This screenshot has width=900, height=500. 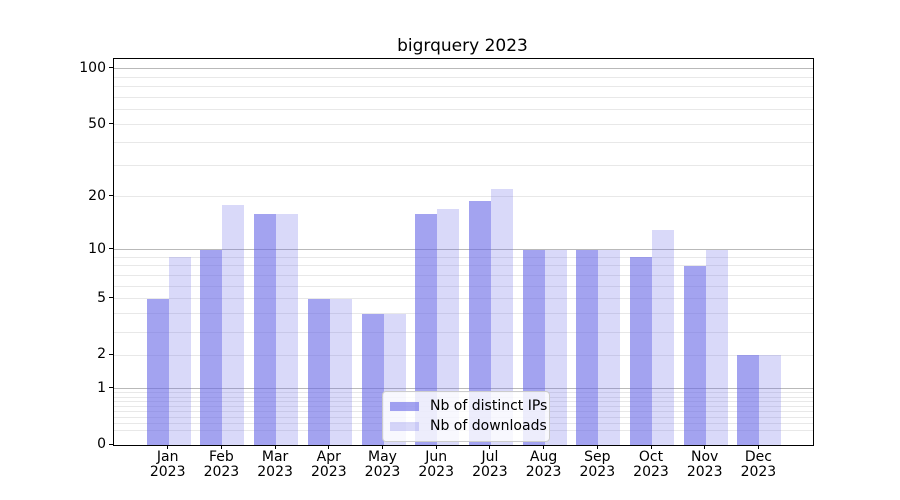 I want to click on x-tick-label: Aug 2023, so click(x=543, y=464).